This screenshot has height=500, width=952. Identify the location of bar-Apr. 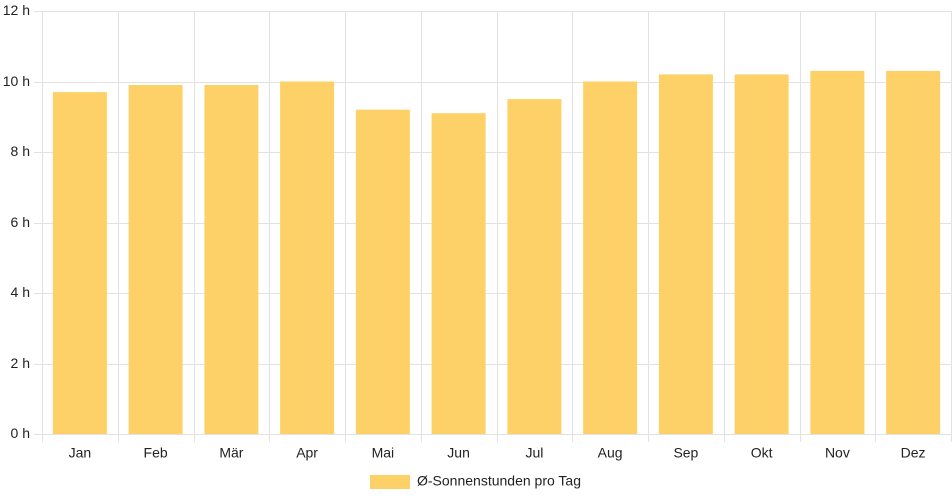
(307, 258).